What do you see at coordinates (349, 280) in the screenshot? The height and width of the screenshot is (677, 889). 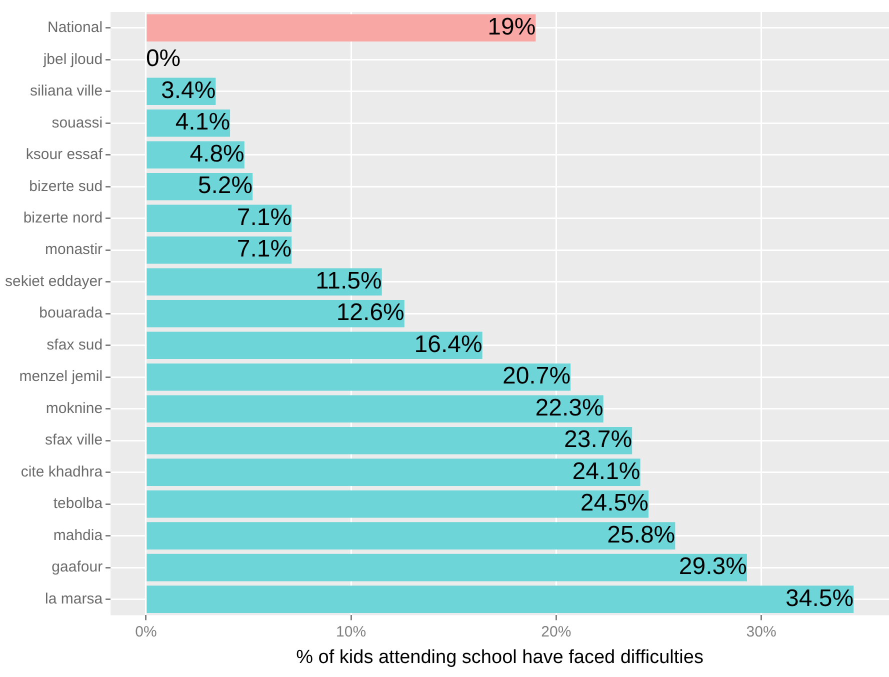 I see `data-label: 11.5%` at bounding box center [349, 280].